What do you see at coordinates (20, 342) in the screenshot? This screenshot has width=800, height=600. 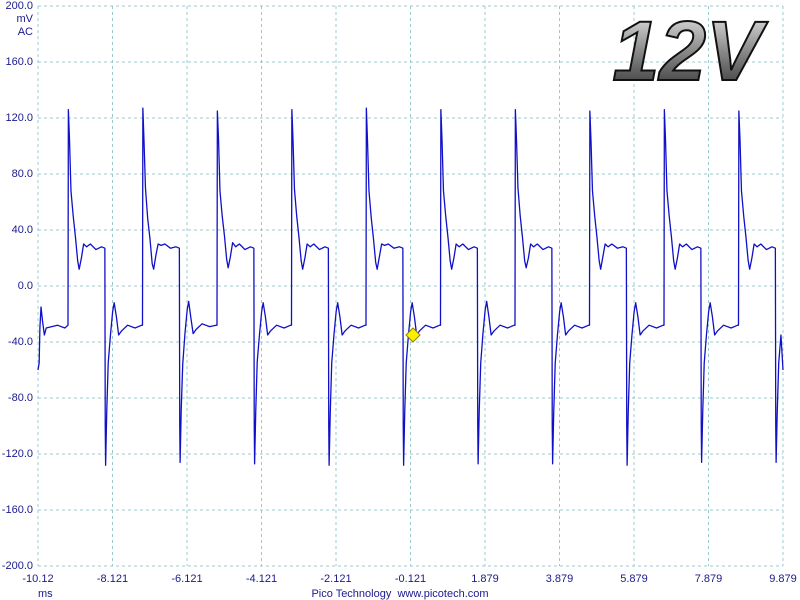 I see `y-tick-label: -40.0` at bounding box center [20, 342].